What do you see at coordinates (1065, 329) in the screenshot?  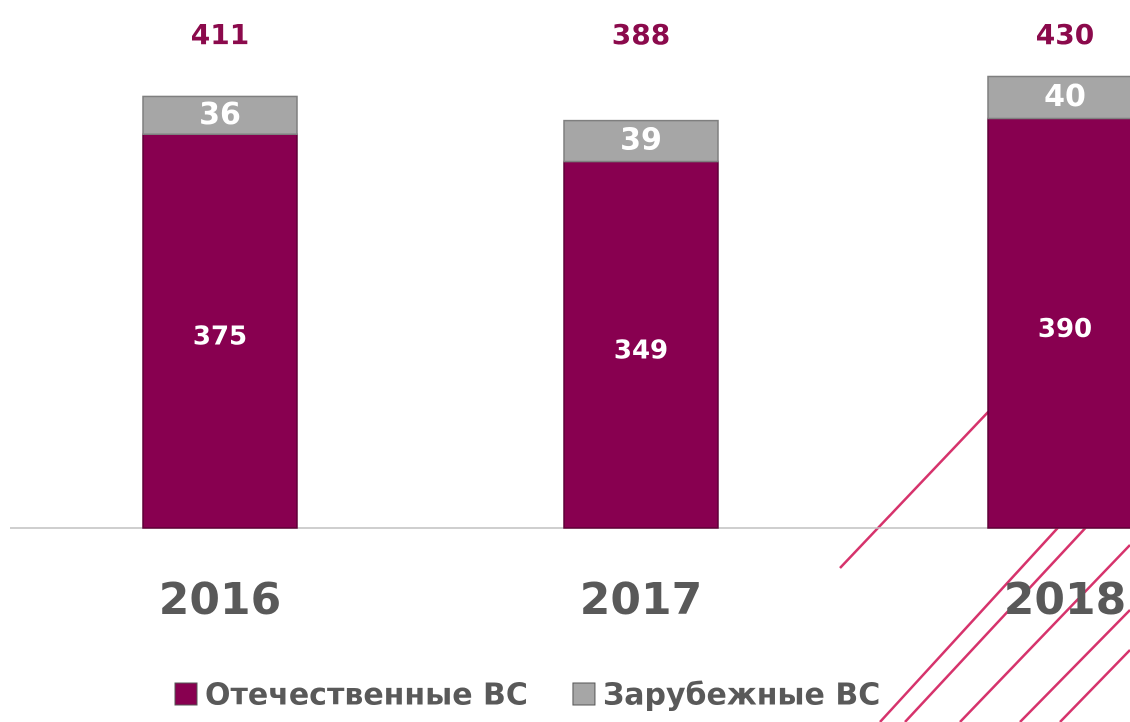 I see `data-label: 390` at bounding box center [1065, 329].